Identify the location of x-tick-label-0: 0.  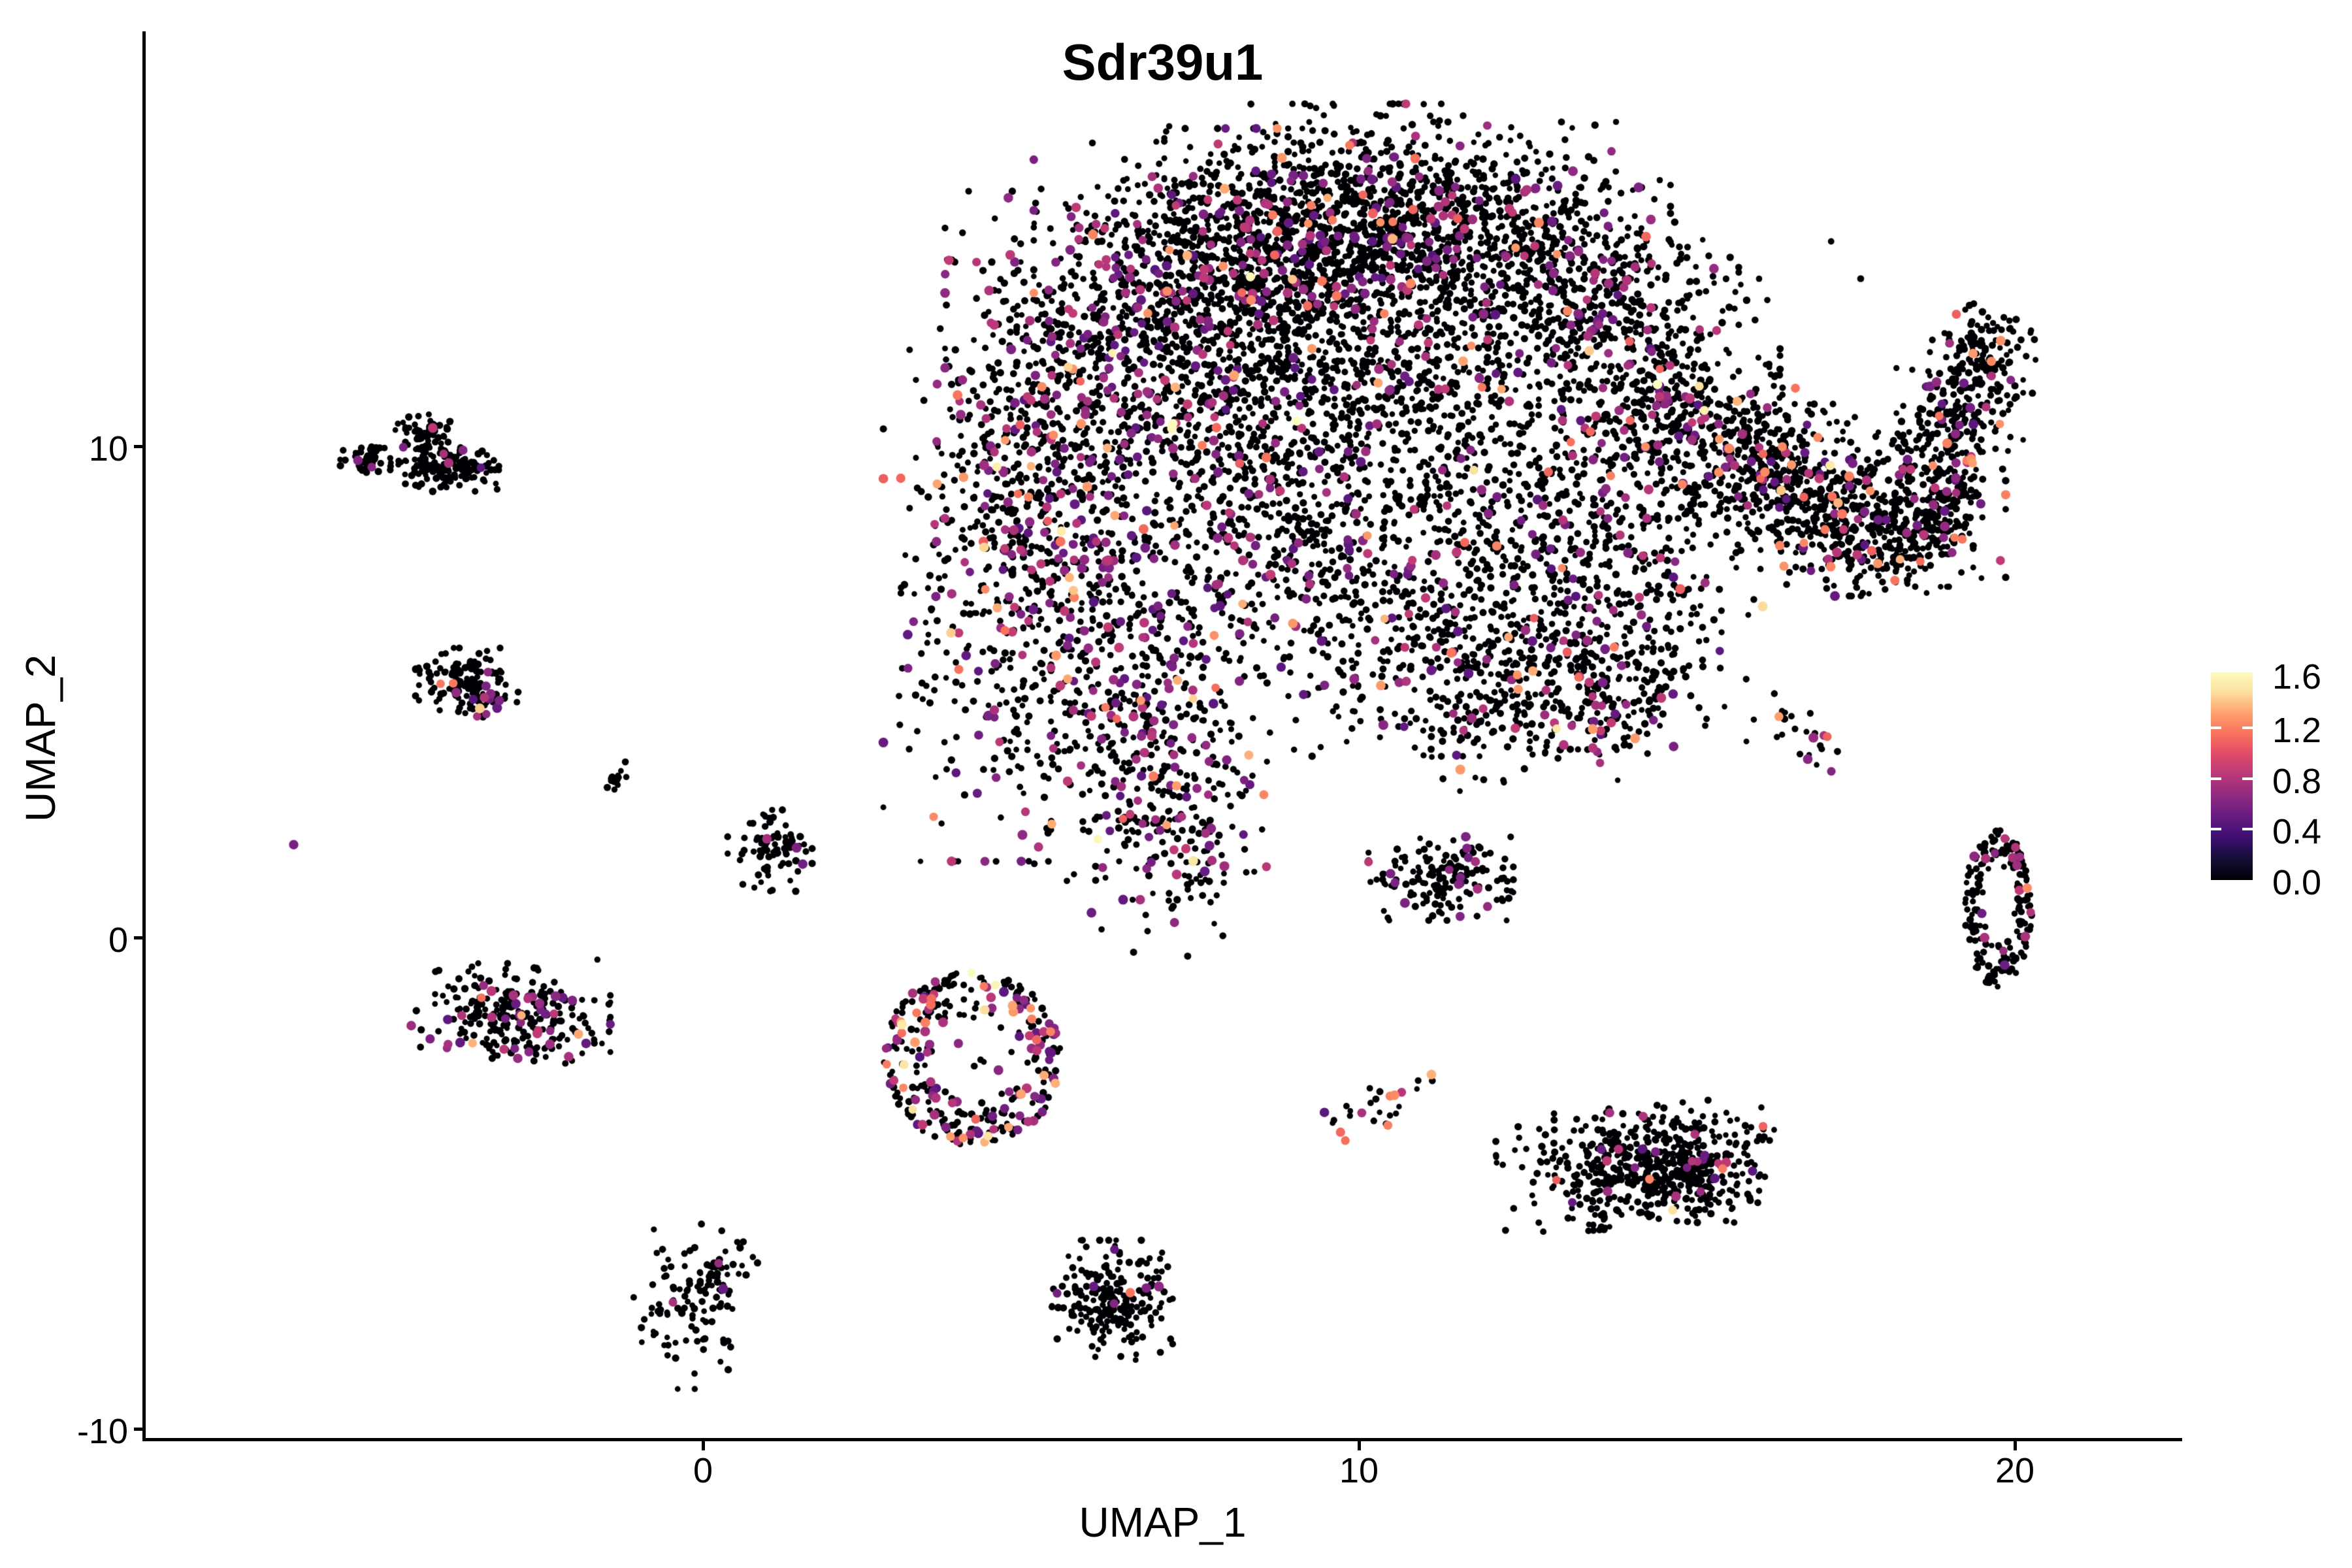
(703, 1470).